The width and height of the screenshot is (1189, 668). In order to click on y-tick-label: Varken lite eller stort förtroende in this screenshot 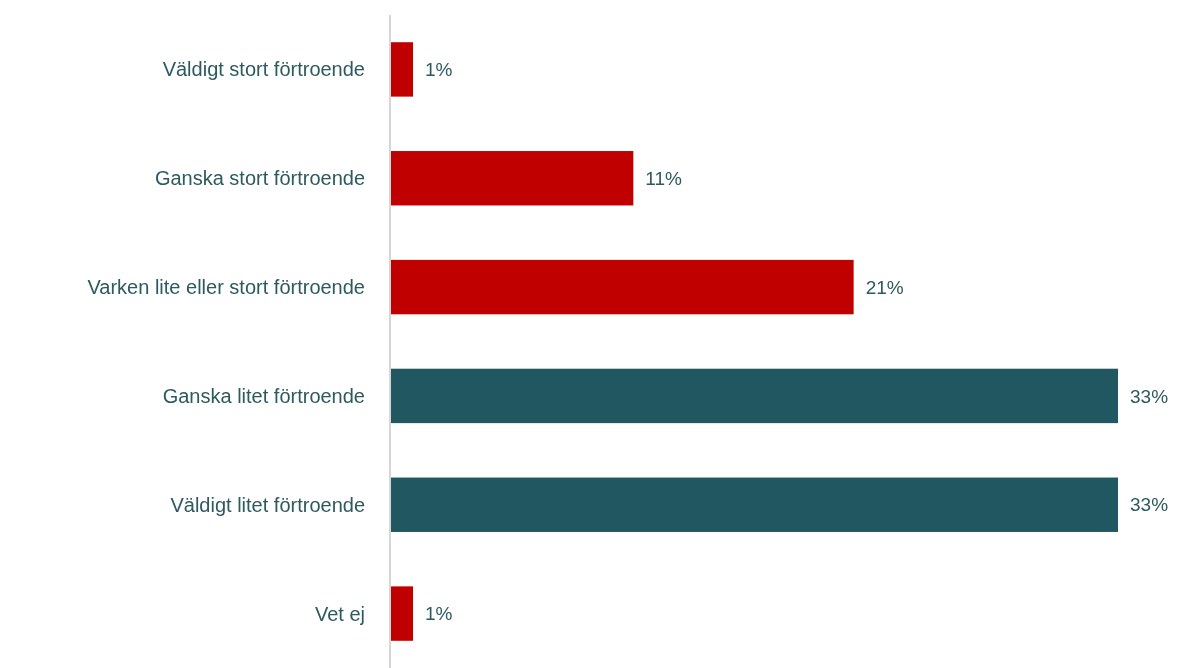, I will do `click(226, 287)`.